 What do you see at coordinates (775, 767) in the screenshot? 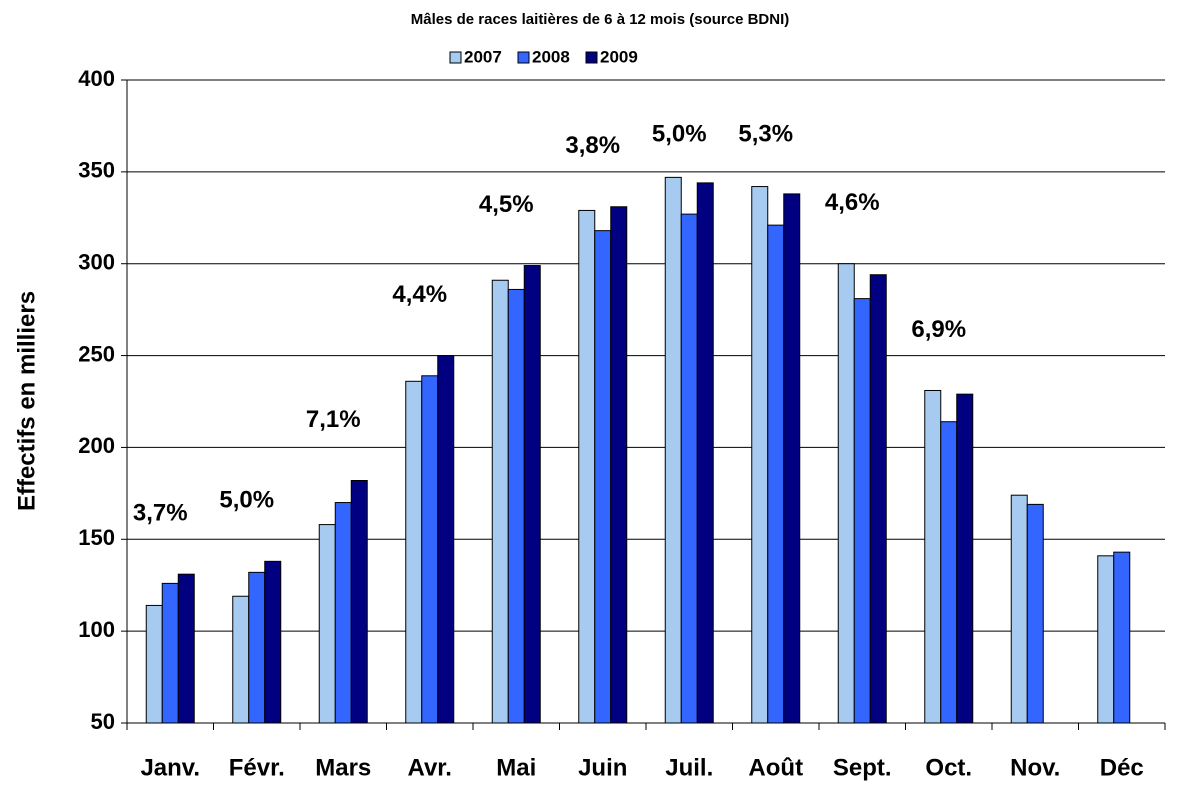
I see `x-tick-label: Août` at bounding box center [775, 767].